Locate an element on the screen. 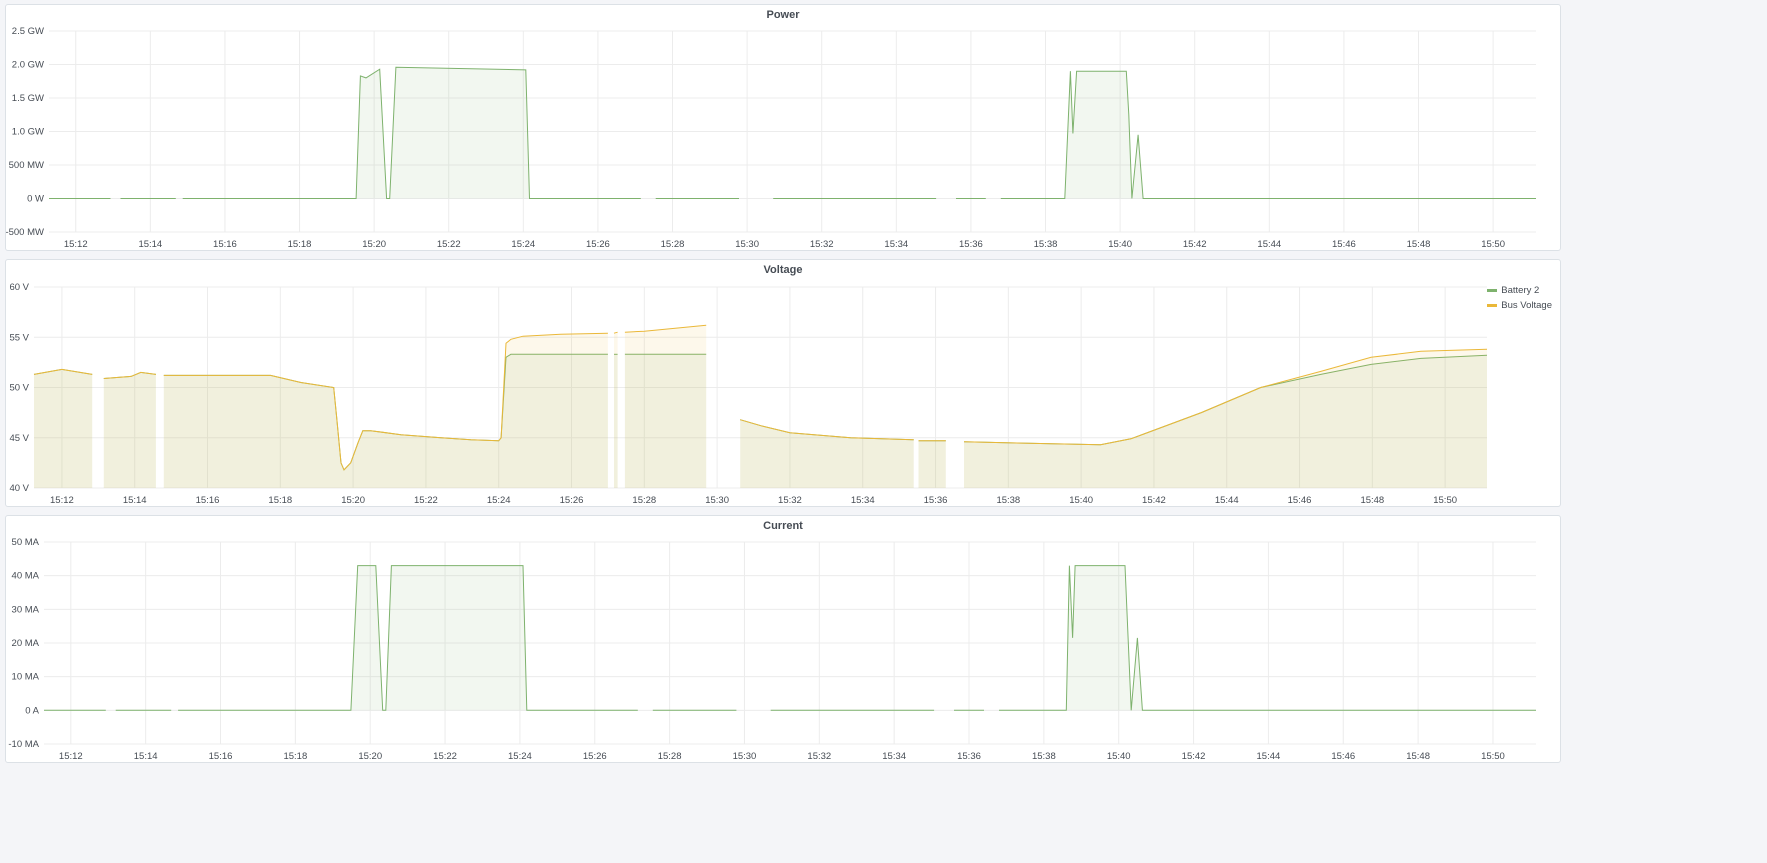 The image size is (1767, 863). y-tick-label: 30 MA is located at coordinates (26, 609).